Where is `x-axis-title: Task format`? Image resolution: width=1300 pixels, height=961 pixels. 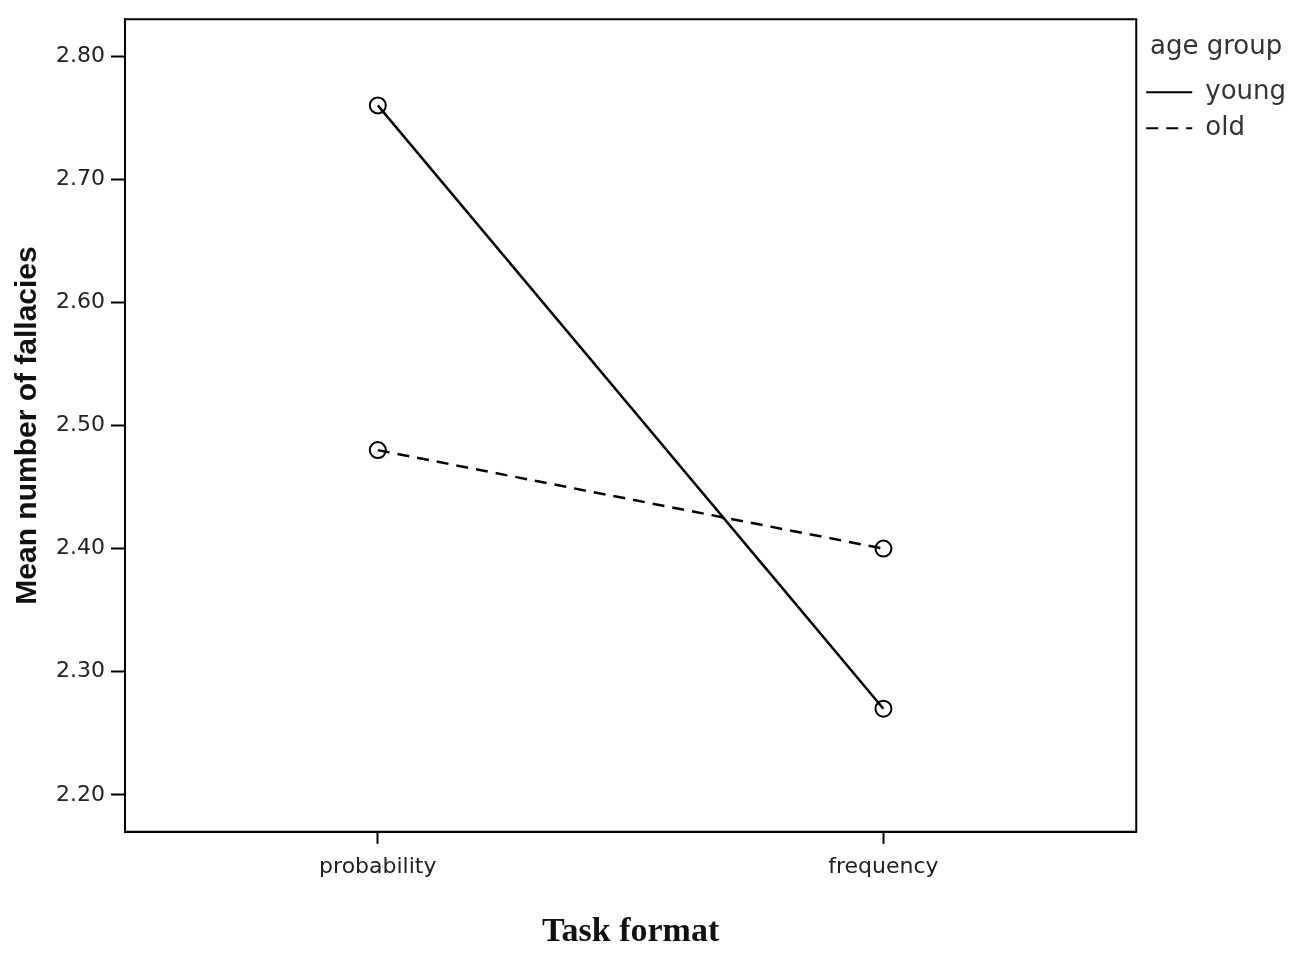 x-axis-title: Task format is located at coordinates (630, 930).